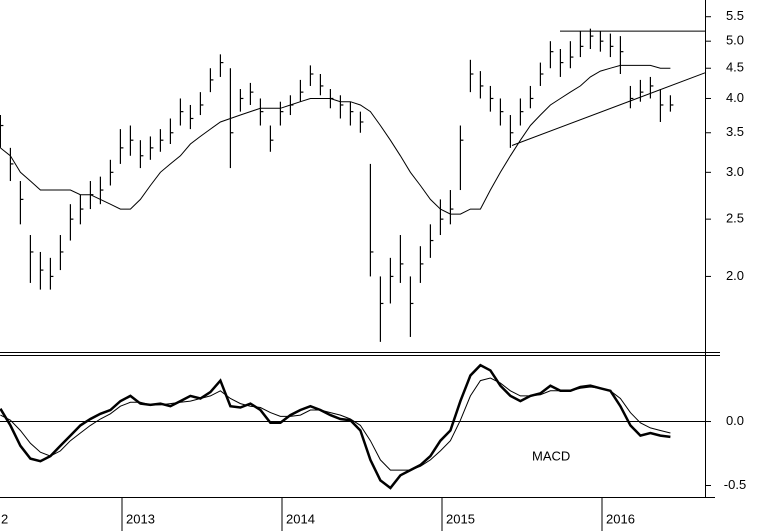  I want to click on x-tick-label: 2014, so click(300, 518).